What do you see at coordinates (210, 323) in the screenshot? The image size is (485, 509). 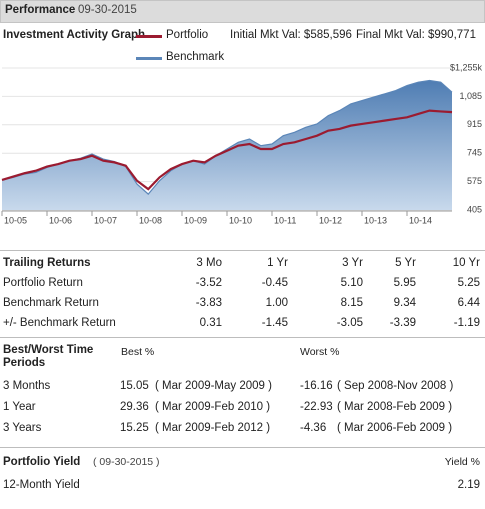 I see `cell: 0.31` at bounding box center [210, 323].